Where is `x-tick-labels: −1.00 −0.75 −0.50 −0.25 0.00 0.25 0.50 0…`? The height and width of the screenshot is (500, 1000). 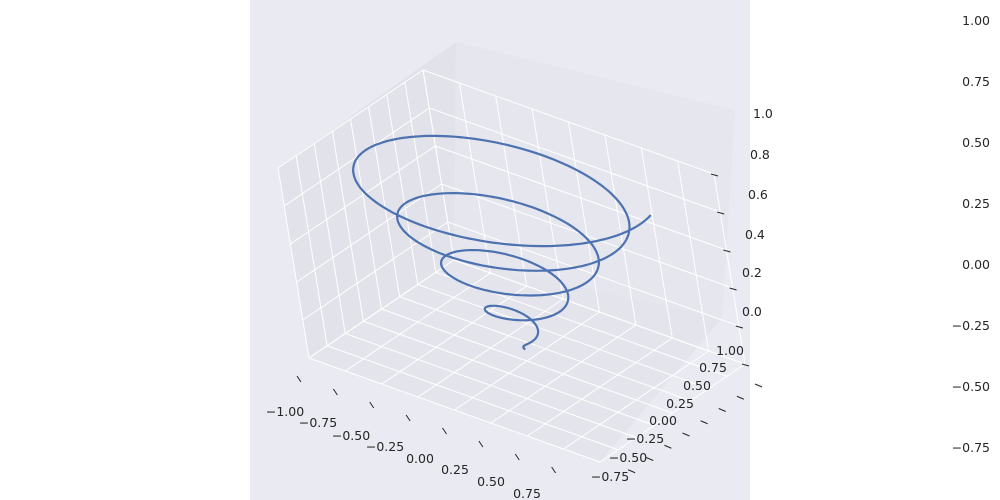 x-tick-labels: −1.00 −0.75 −0.50 −0.25 0.00 0.25 0.50 0… is located at coordinates (403, 452).